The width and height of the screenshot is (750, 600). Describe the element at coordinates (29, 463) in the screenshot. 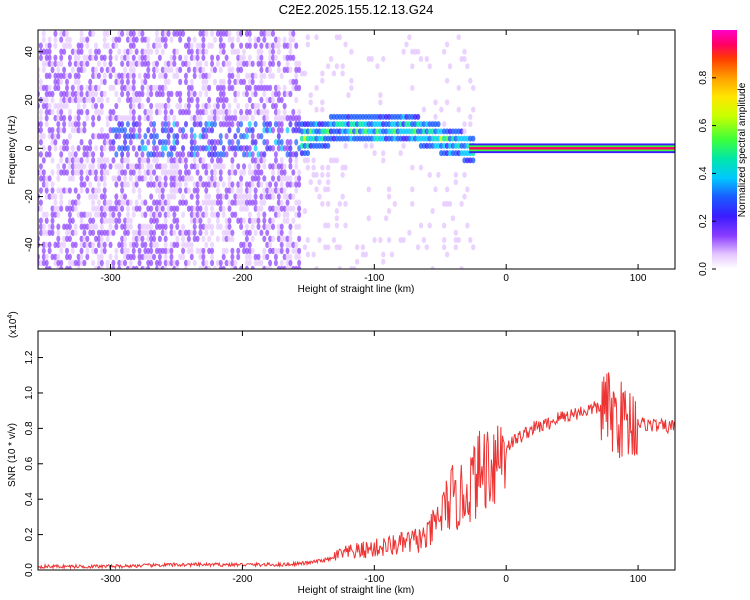

I see `snr-y-tick-label: 0.6` at that location.